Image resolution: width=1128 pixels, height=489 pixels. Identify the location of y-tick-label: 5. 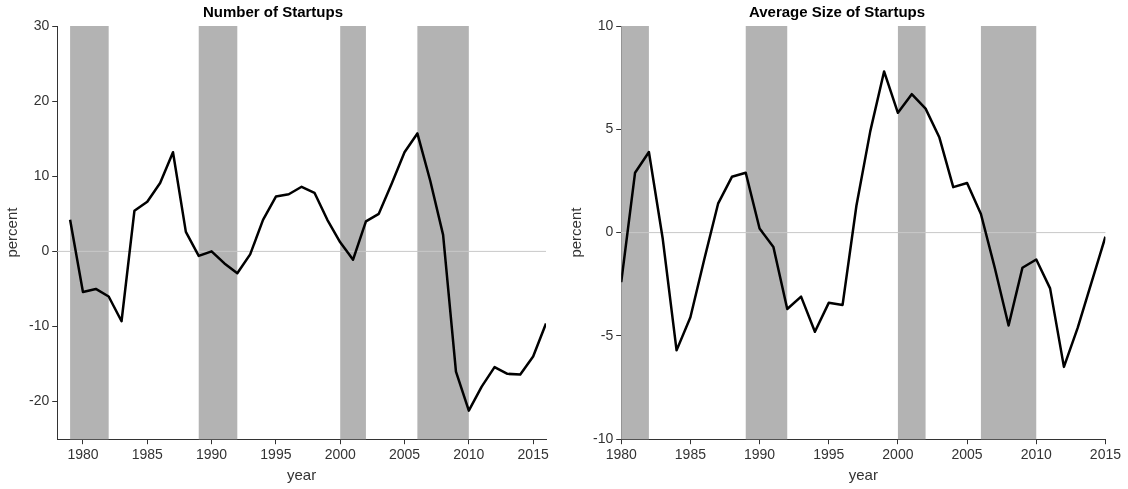
(609, 128).